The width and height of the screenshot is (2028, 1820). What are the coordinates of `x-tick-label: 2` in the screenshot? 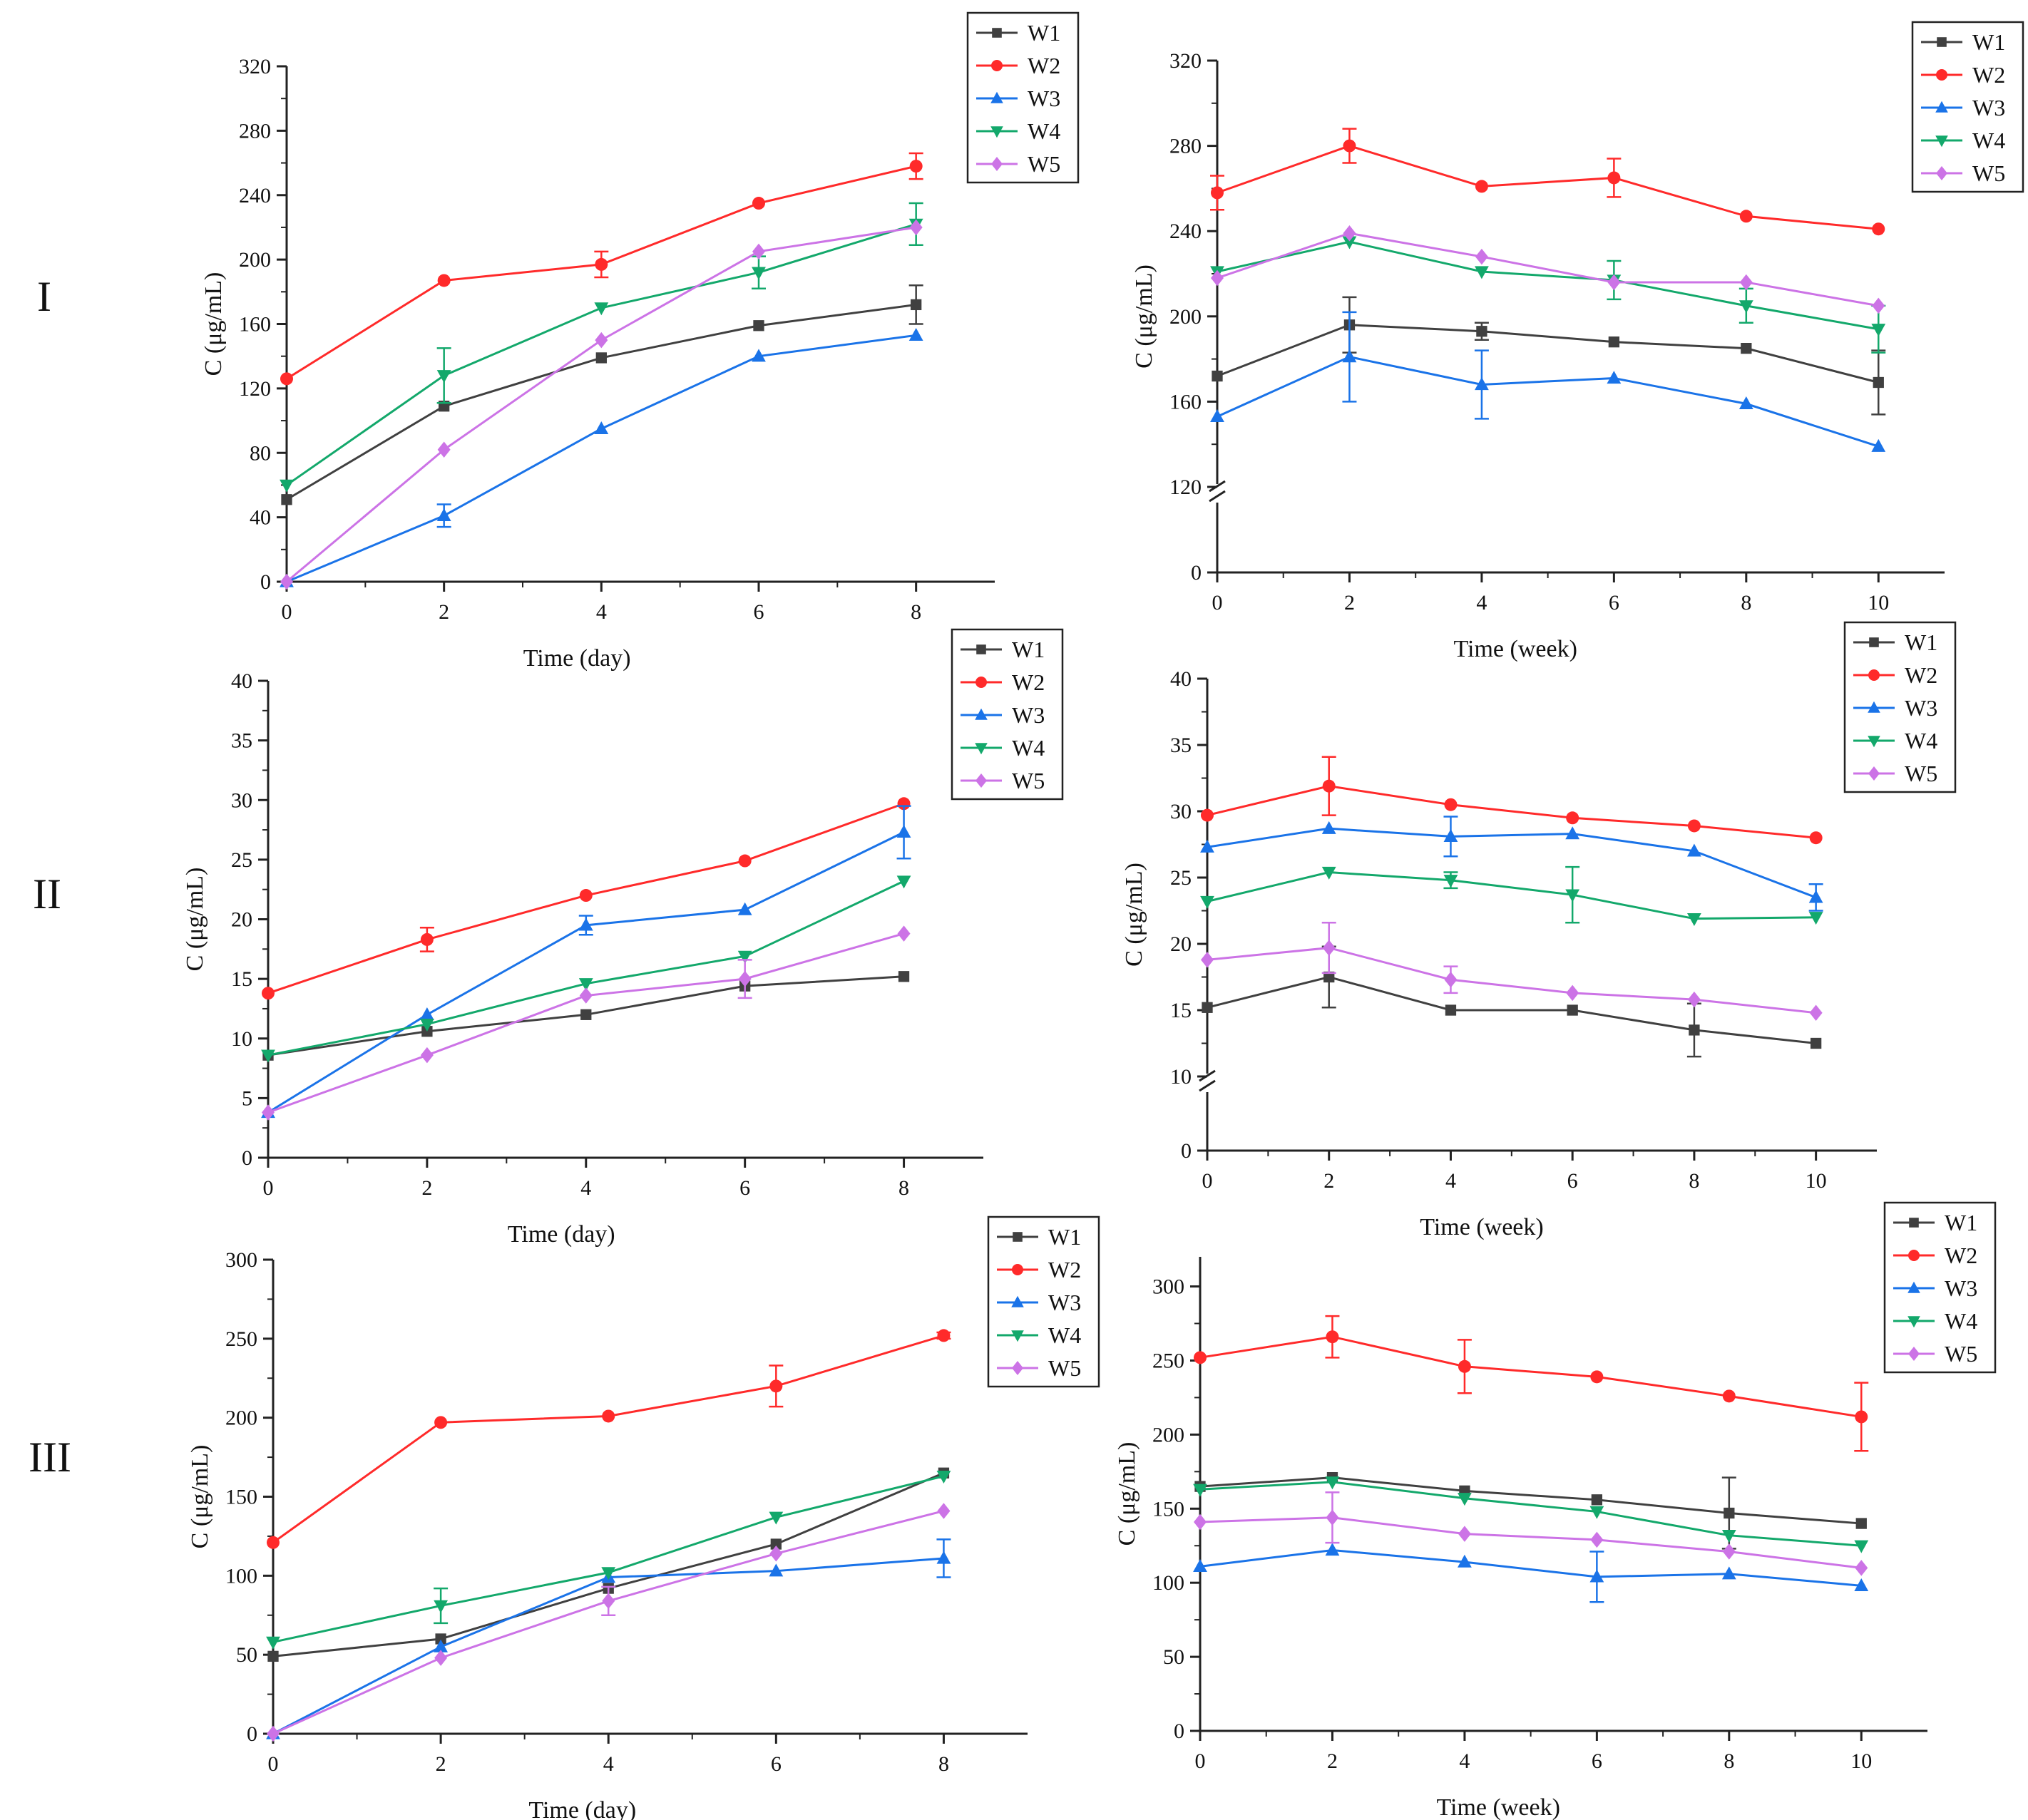 It's located at (1328, 1181).